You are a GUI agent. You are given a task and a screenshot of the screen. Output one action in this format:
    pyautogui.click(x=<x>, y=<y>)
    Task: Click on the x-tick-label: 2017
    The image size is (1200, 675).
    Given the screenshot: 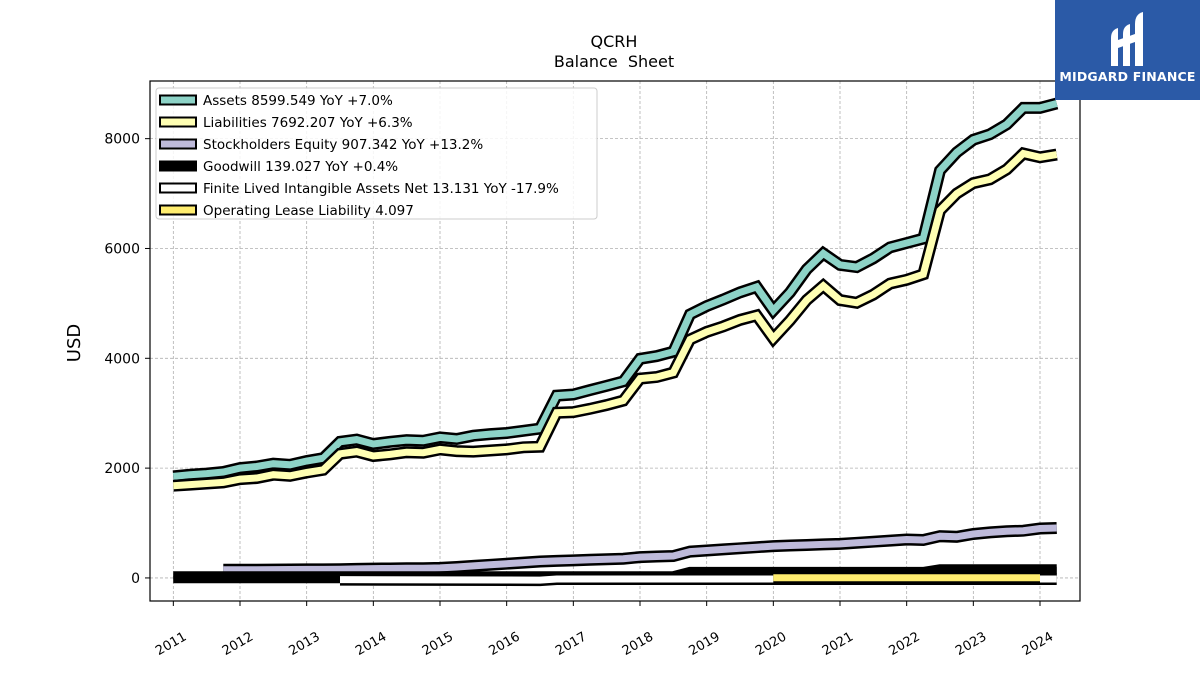 What is the action you would take?
    pyautogui.click(x=571, y=644)
    